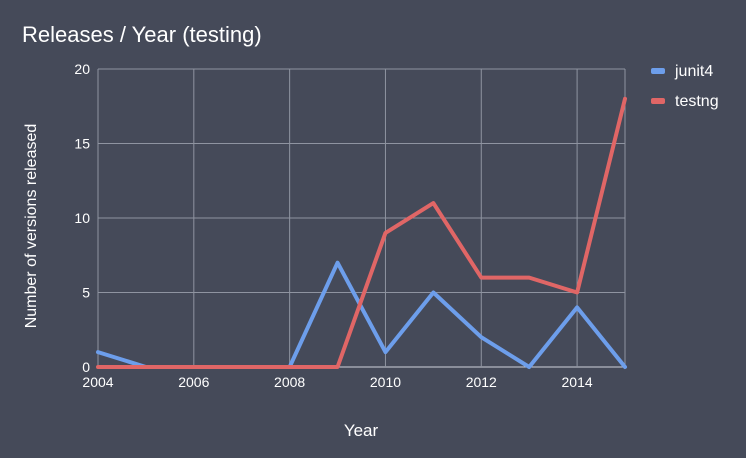  Describe the element at coordinates (86, 293) in the screenshot. I see `y-tick-label: 5` at that location.